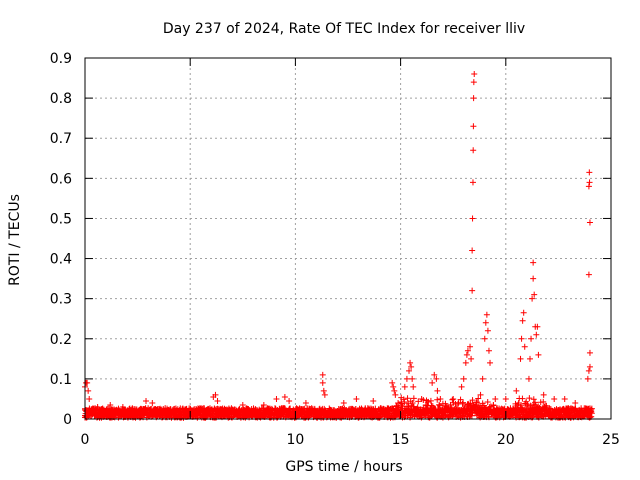 The image size is (640, 480). I want to click on x-tick-label: 15, so click(401, 440).